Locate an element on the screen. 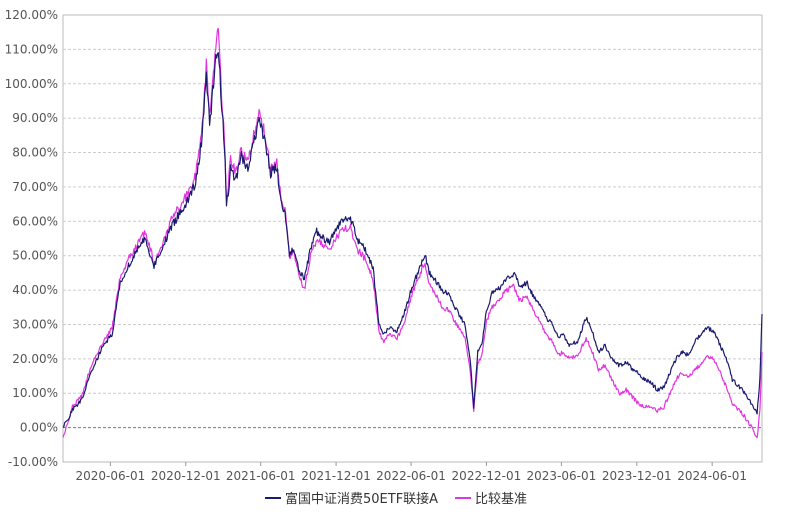  y-tick-label: -10.00% is located at coordinates (33, 462).